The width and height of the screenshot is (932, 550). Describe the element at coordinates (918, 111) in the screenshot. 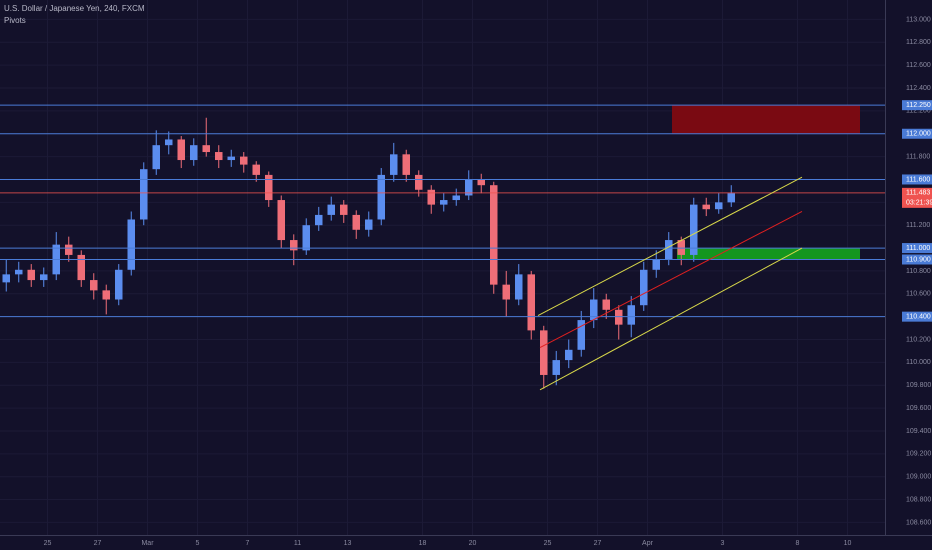

I see `y-tick-label: 112.200` at that location.